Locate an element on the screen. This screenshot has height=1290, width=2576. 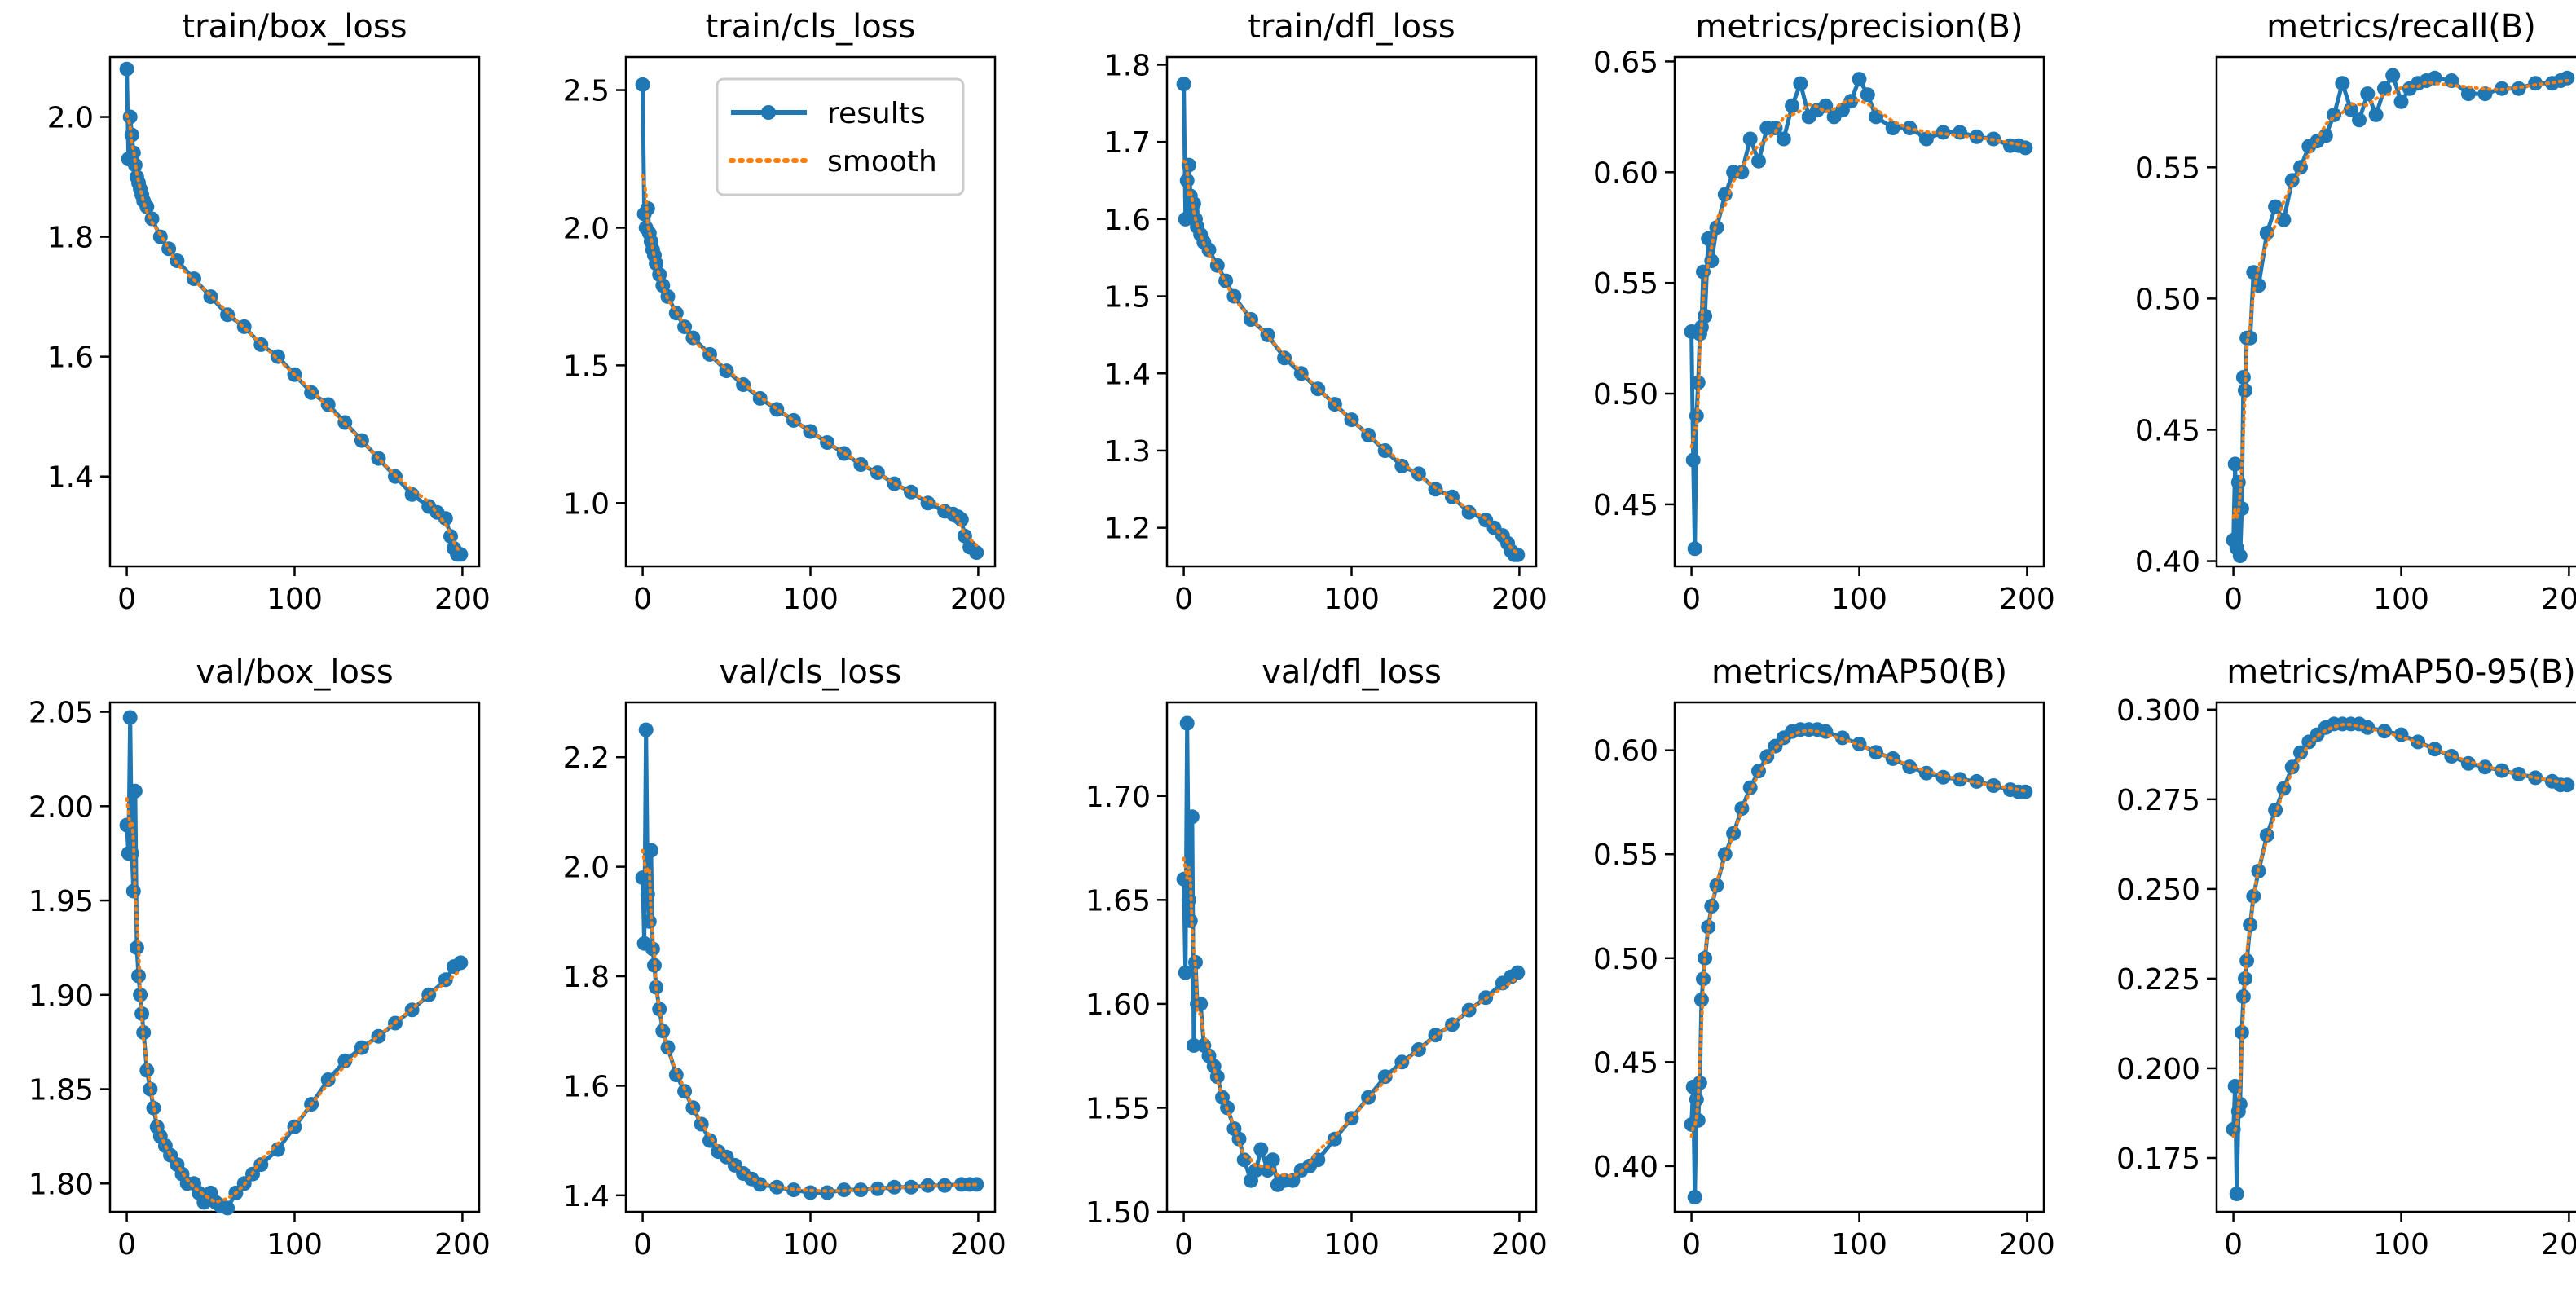
y-tick-label: 0.225 is located at coordinates (2158, 980).